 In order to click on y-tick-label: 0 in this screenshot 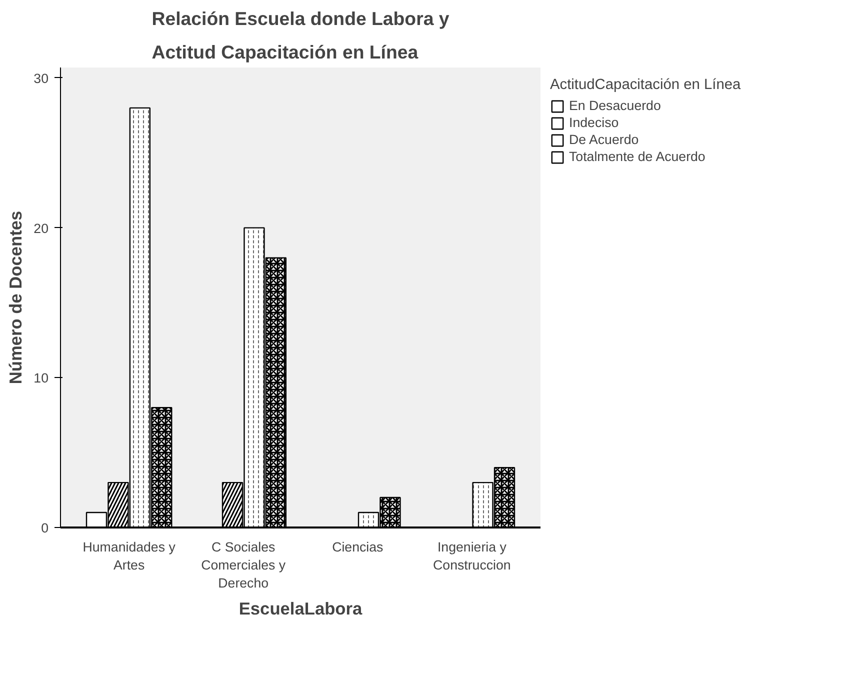, I will do `click(45, 528)`.